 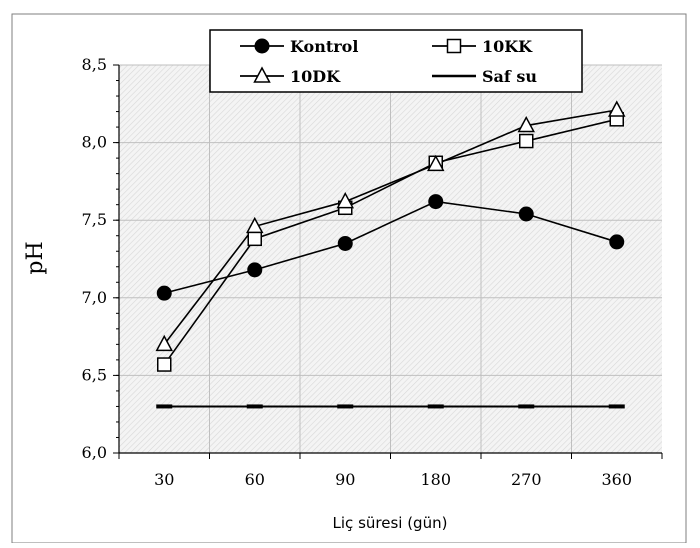 What do you see at coordinates (435, 479) in the screenshot?
I see `x-tick-label: 180` at bounding box center [435, 479].